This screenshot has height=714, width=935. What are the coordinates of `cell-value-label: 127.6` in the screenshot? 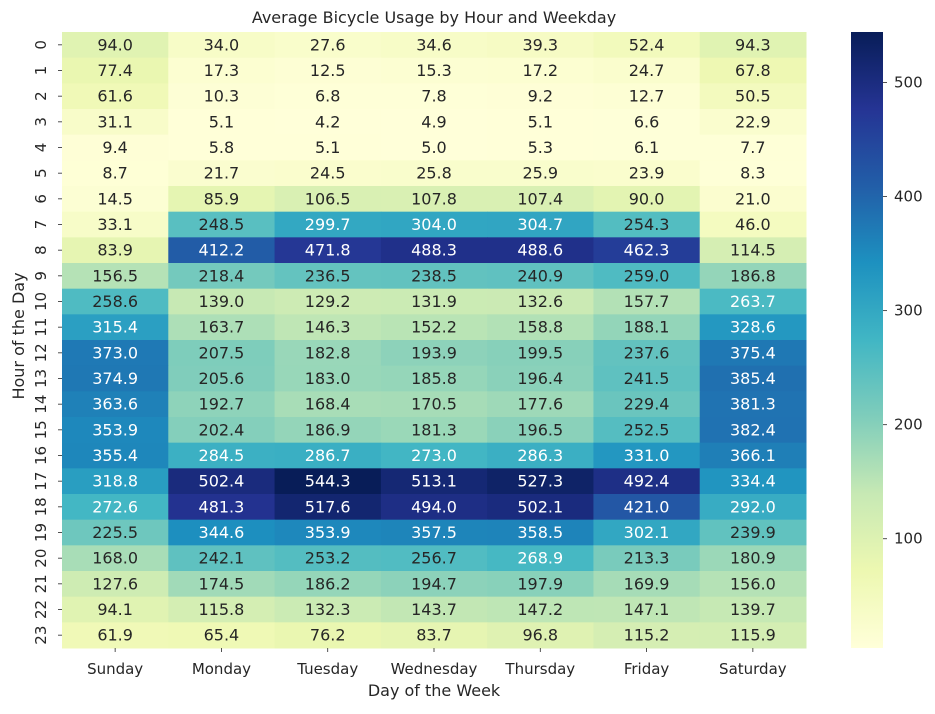 It's located at (115, 583).